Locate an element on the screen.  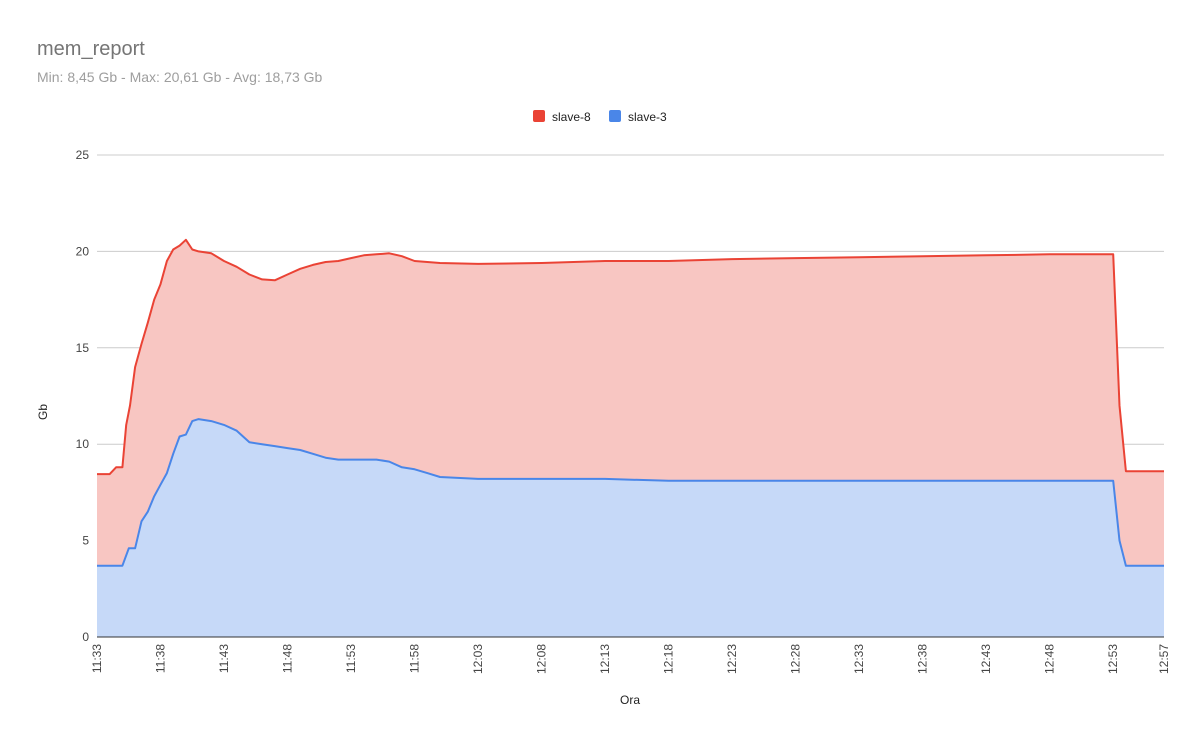
y-tick-label: 5 is located at coordinates (85, 541).